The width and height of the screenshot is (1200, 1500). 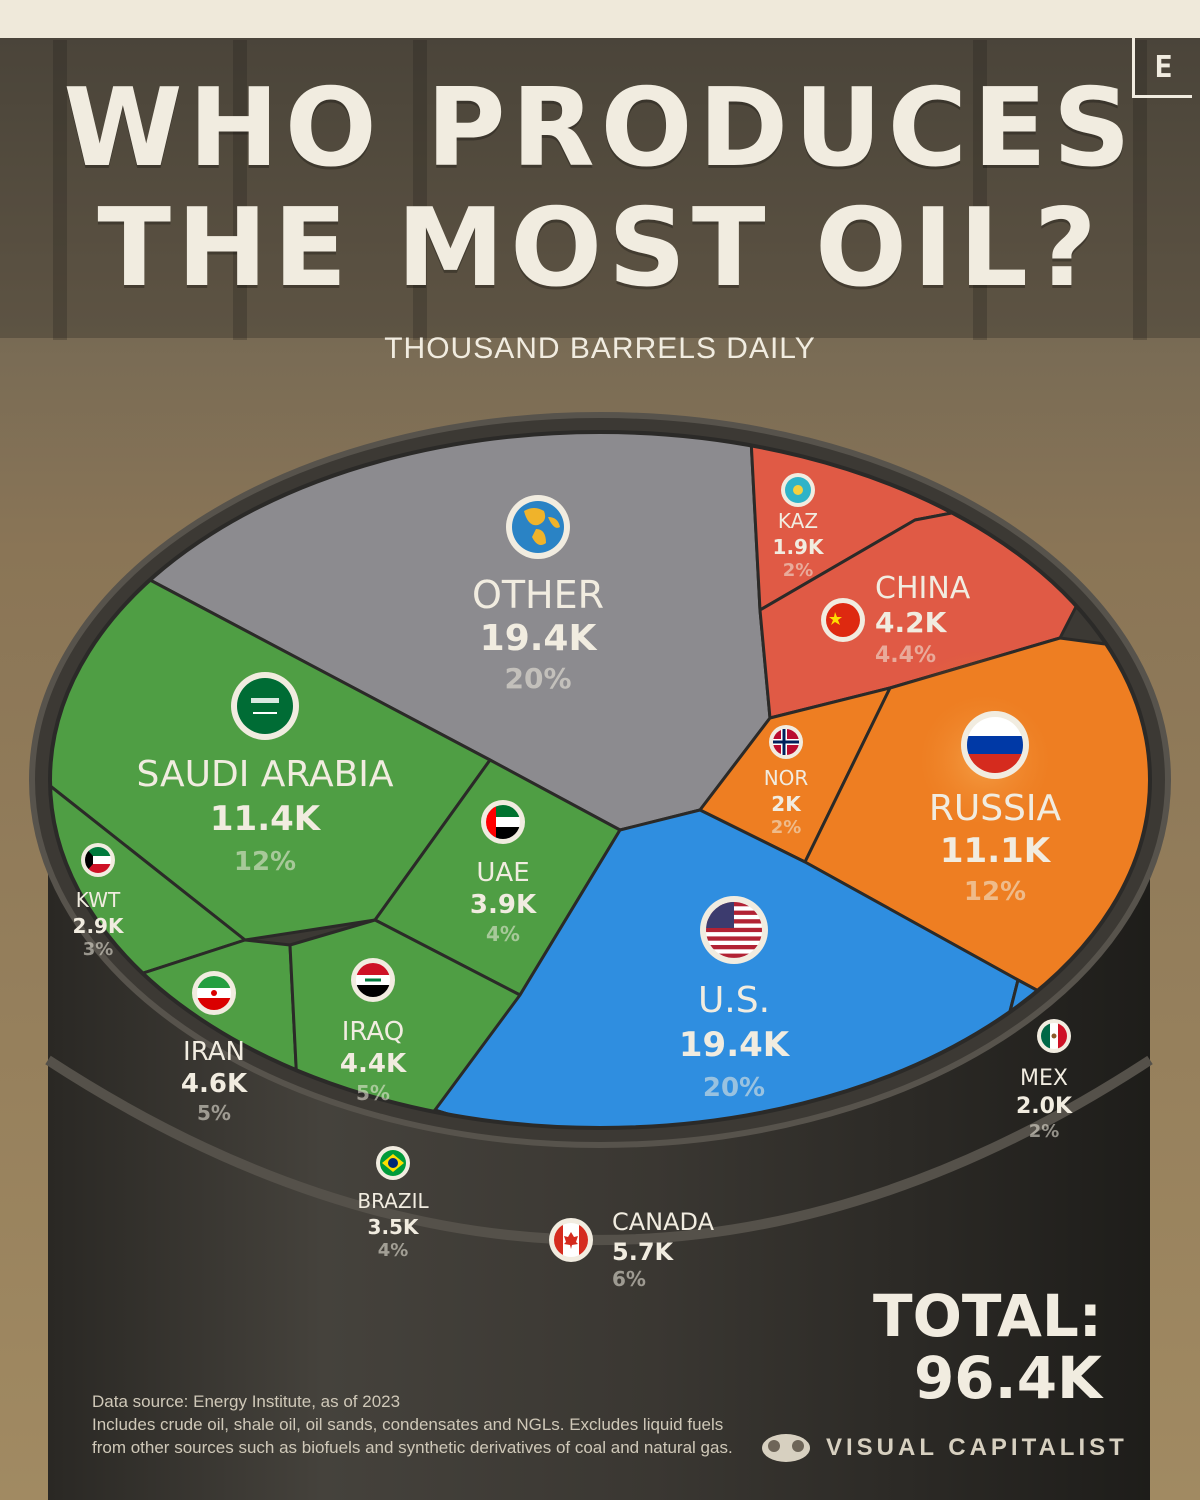 What do you see at coordinates (905, 655) in the screenshot?
I see `china-share-label: 4.4%` at bounding box center [905, 655].